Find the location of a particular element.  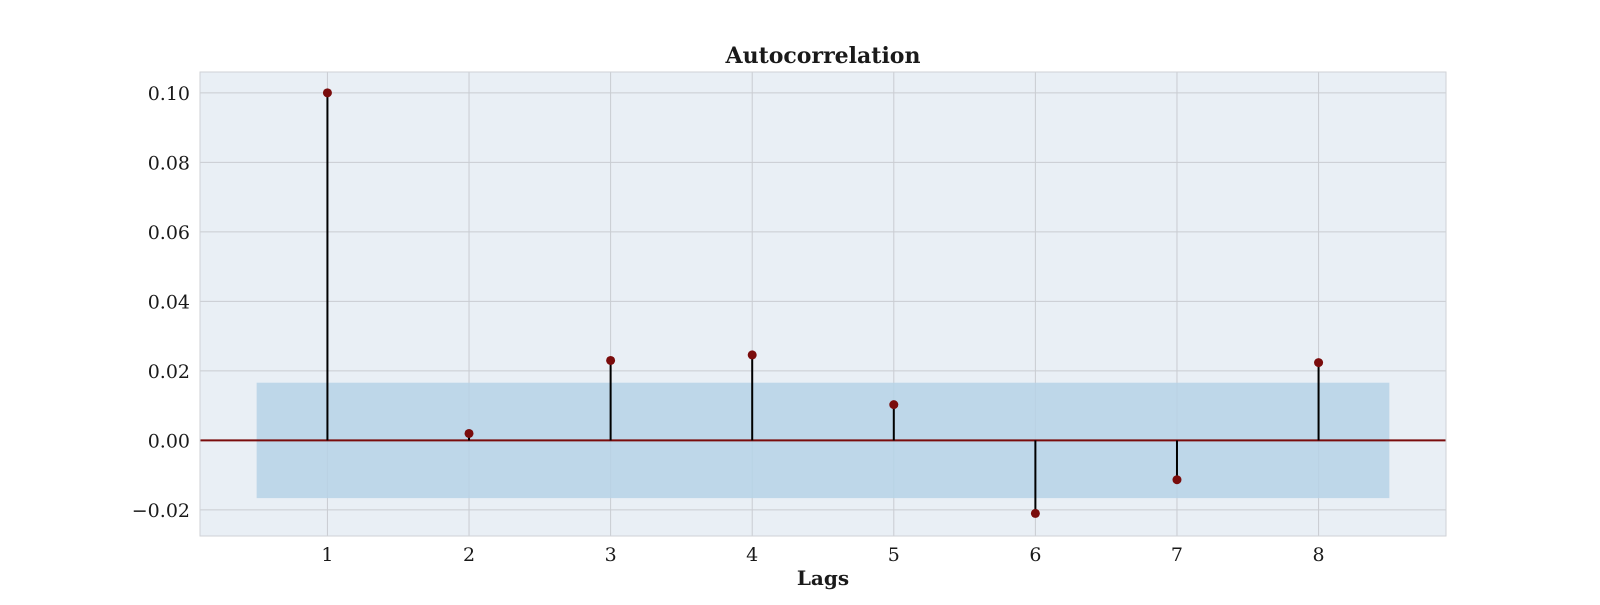

y-tick-label: 0.02 is located at coordinates (169, 372).